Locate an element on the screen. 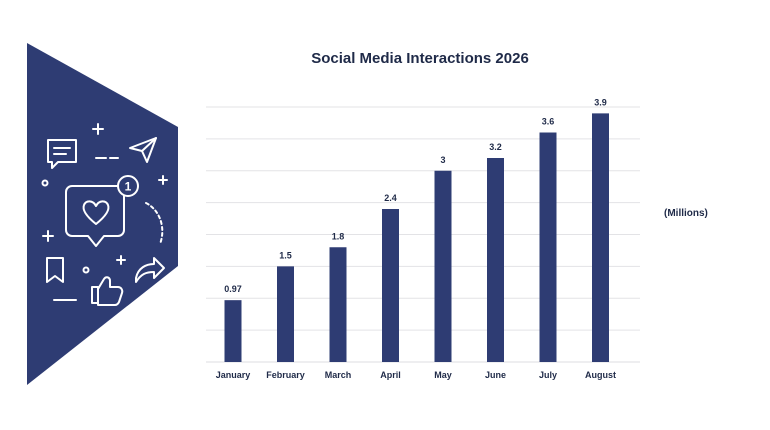 The height and width of the screenshot is (430, 770). notification-badge-icon: 1 is located at coordinates (128, 186).